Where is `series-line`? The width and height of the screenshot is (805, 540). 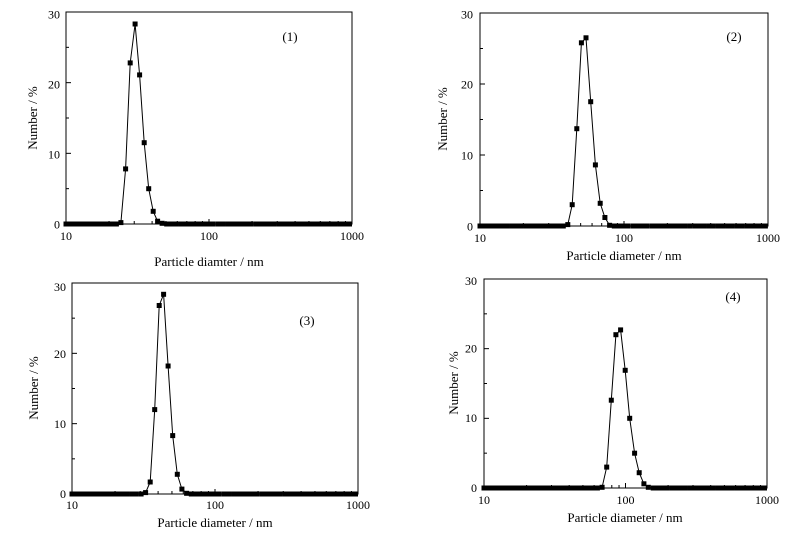 series-line is located at coordinates (624, 408).